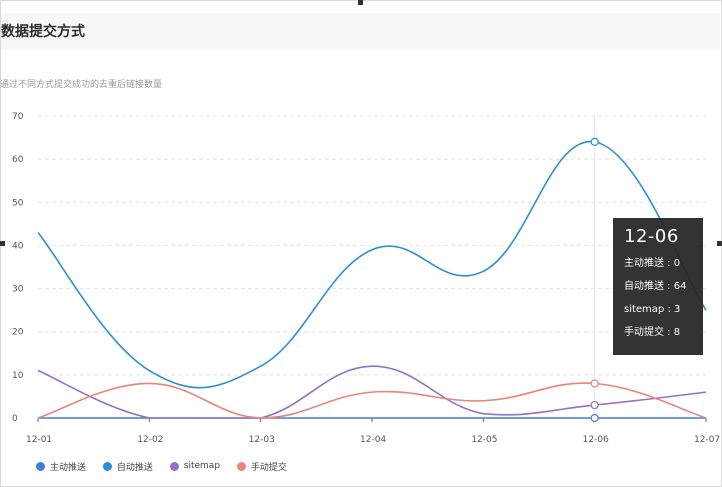  I want to click on x-tick-label: 12-02, so click(150, 440).